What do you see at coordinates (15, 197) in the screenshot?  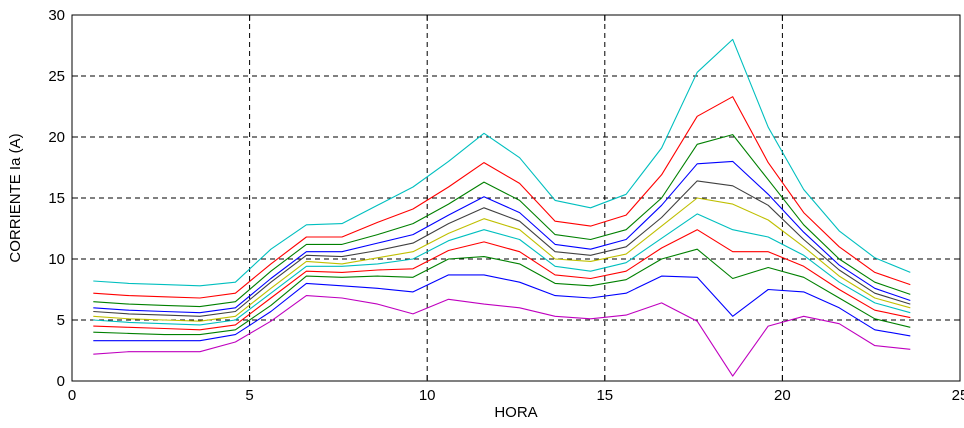 I see `y-axis-label: CORRIENTE Ia (A)` at bounding box center [15, 197].